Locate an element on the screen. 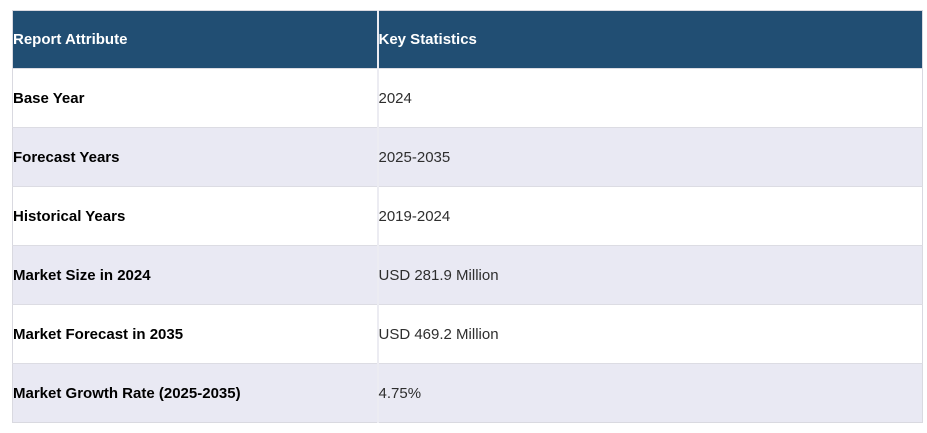 This screenshot has height=433, width=927. table-row: Market Size in 2024 USD 281.9 Million is located at coordinates (467, 275).